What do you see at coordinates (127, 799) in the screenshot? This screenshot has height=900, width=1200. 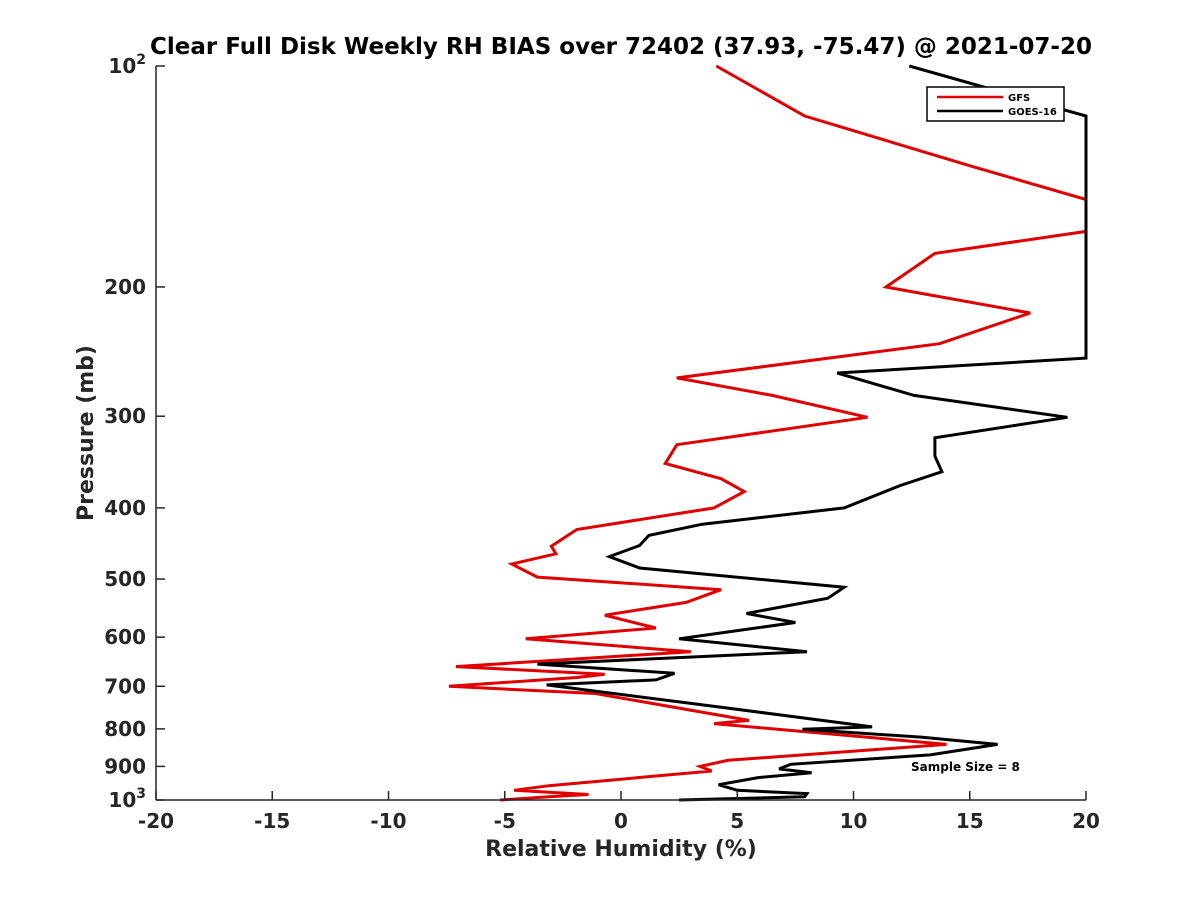 I see `y-tick-label: 10³` at bounding box center [127, 799].